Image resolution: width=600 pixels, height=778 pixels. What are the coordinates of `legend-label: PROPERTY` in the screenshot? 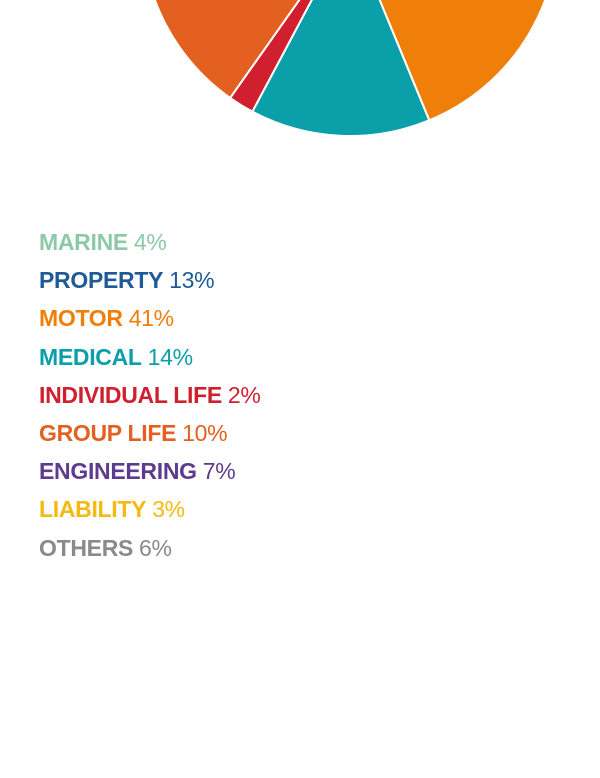 It's located at (101, 280).